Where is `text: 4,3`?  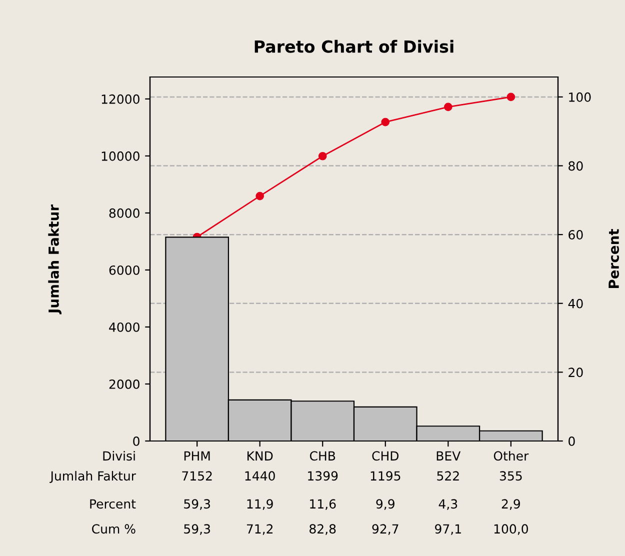 text: 4,3 is located at coordinates (448, 504).